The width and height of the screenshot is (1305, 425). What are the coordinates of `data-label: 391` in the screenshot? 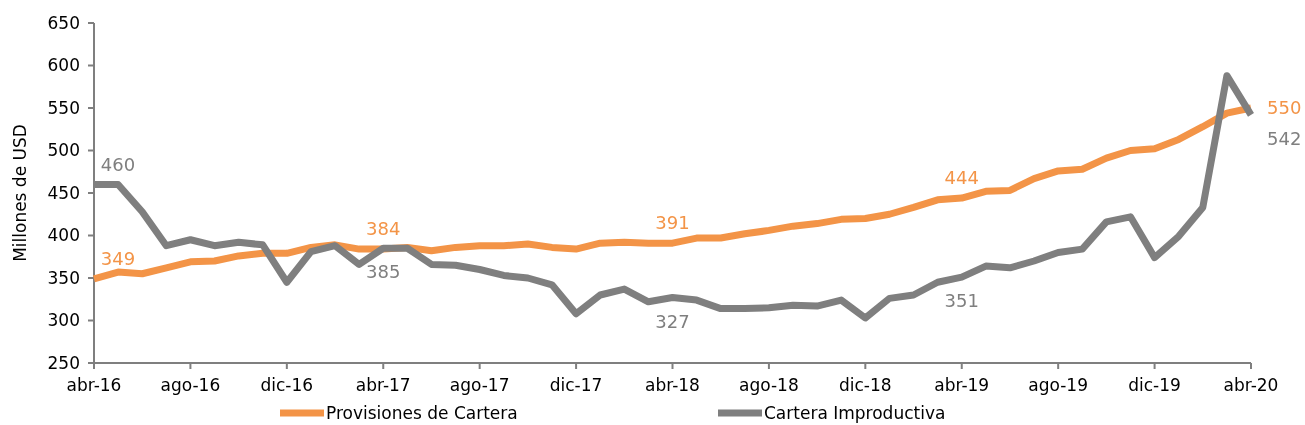 It's located at (672, 223).